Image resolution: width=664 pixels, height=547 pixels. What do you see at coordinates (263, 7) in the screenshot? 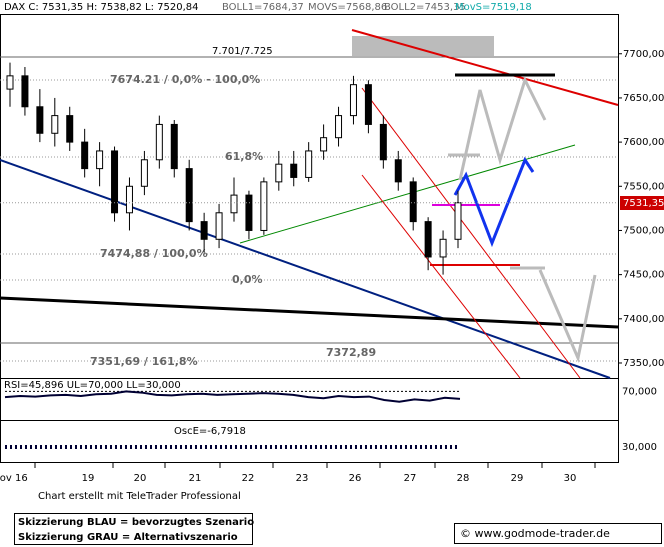
I see `indicator: BOLL1=7684,37` at bounding box center [263, 7].